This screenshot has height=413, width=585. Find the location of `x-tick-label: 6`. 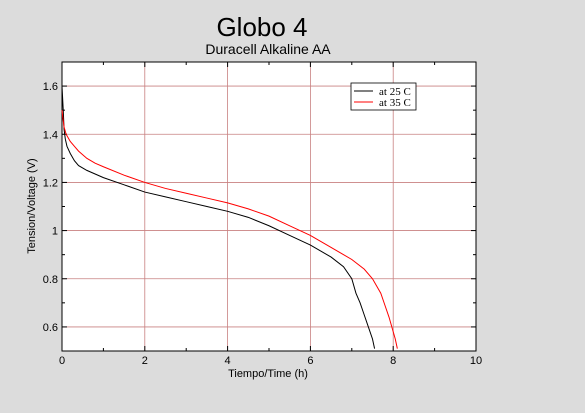

x-tick-label: 6 is located at coordinates (310, 361).